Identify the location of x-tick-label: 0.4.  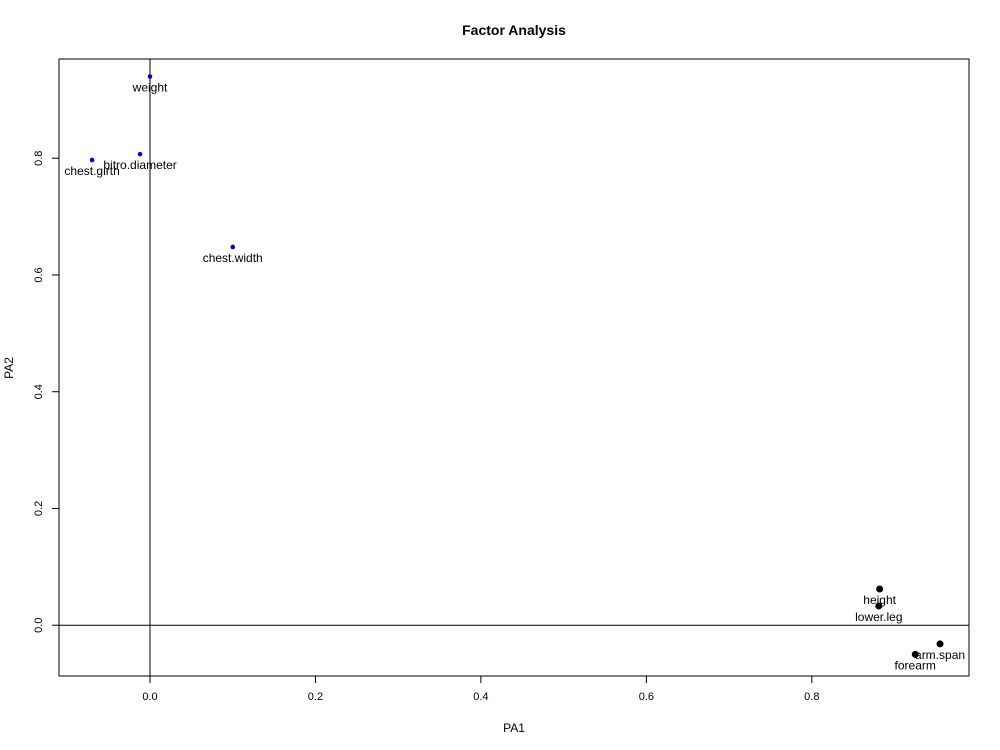
(480, 697).